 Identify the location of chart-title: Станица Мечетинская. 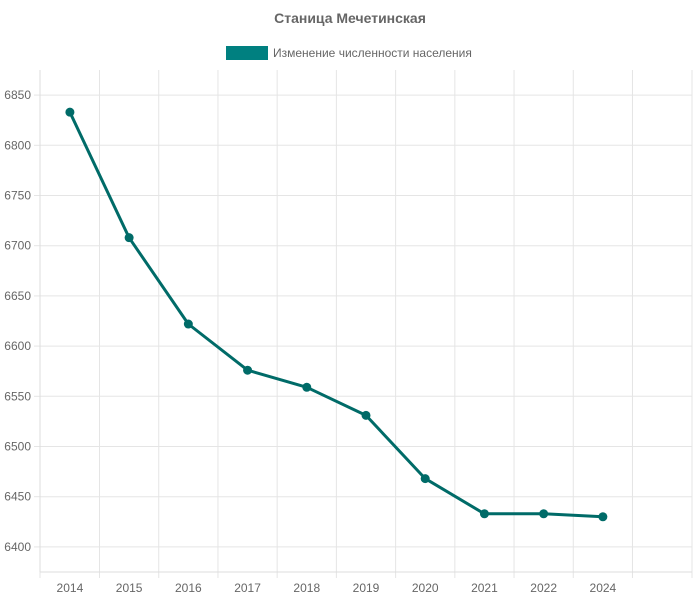
(350, 18).